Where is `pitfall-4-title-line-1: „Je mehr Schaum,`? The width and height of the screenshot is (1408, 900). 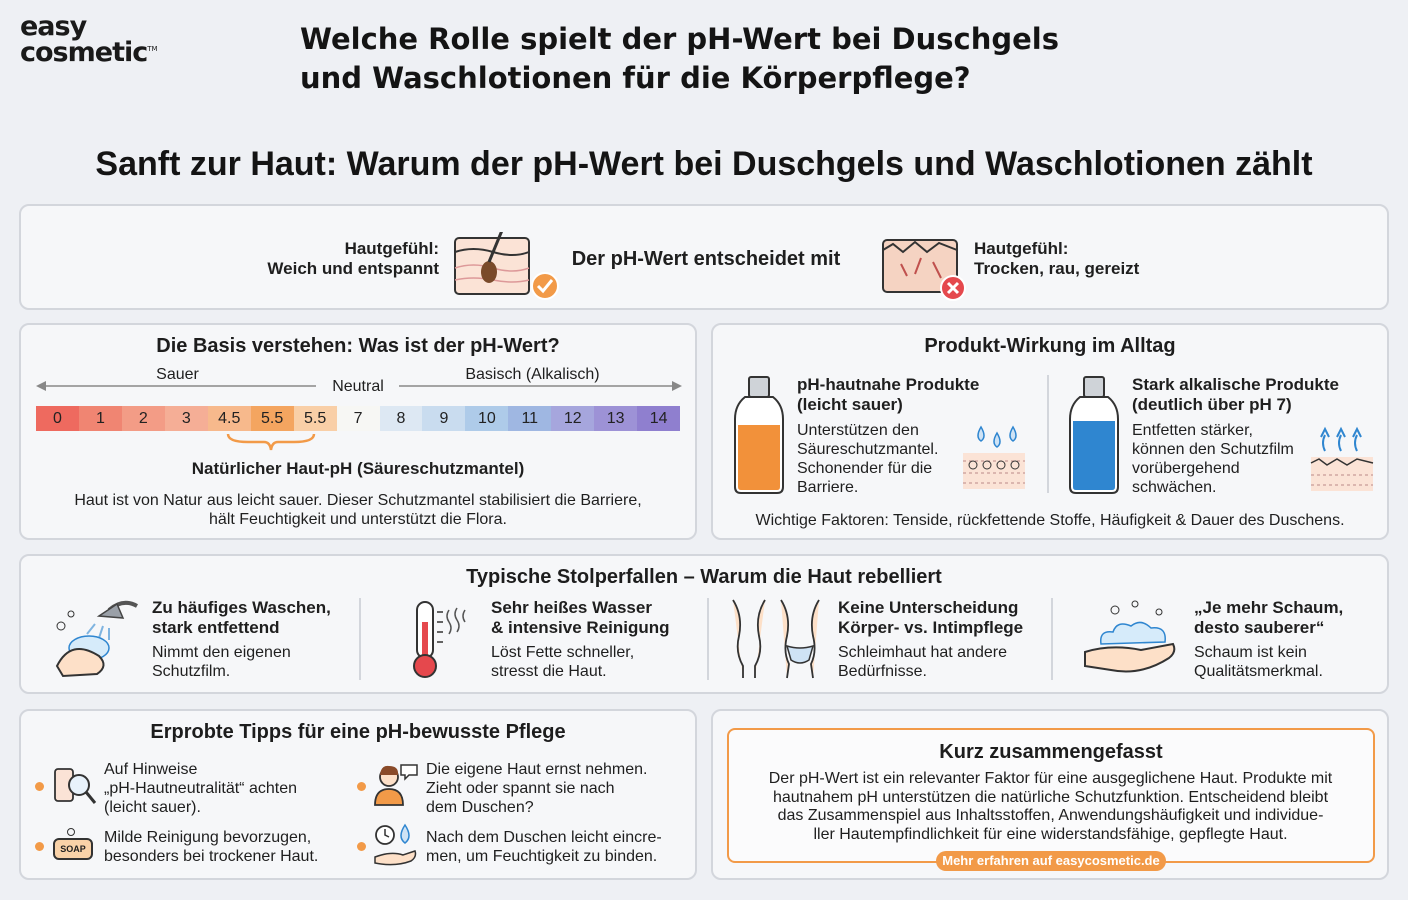 pitfall-4-title-line-1: „Je mehr Schaum, is located at coordinates (1269, 607).